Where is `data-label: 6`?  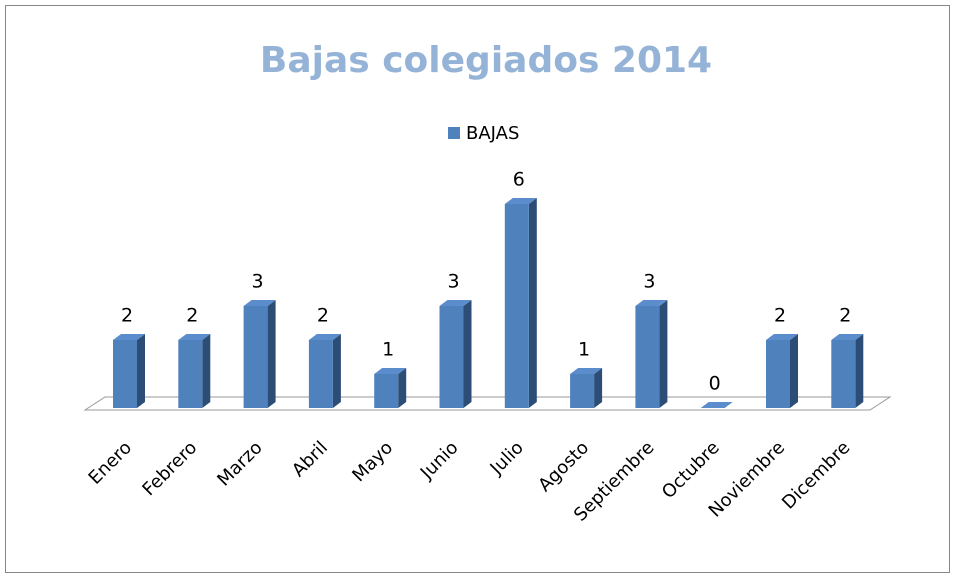 data-label: 6 is located at coordinates (519, 180).